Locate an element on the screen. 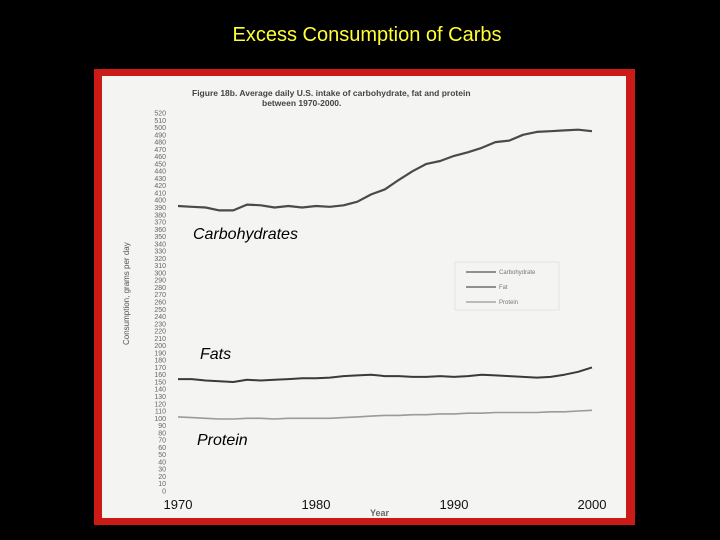 The width and height of the screenshot is (720, 540). y-tick-label: 400 is located at coordinates (160, 201).